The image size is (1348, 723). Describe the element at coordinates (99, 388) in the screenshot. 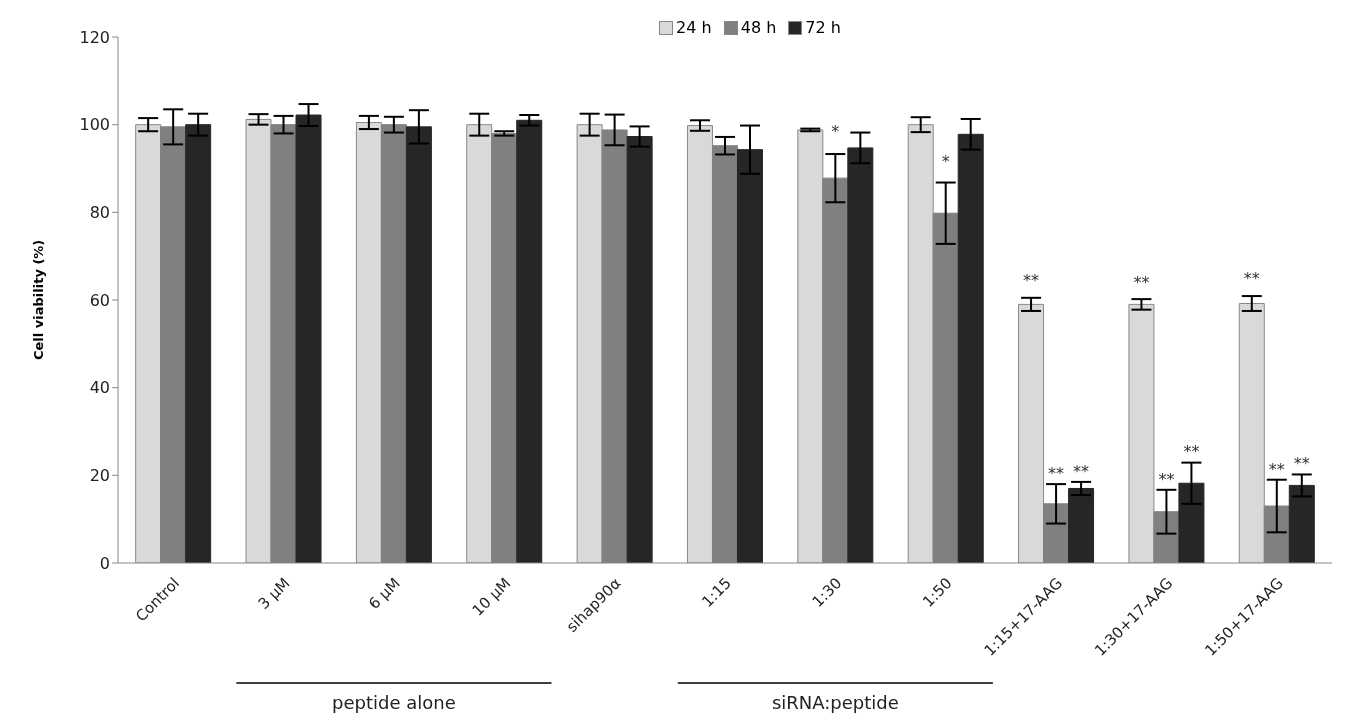

I see `y-tick-label: 40` at that location.